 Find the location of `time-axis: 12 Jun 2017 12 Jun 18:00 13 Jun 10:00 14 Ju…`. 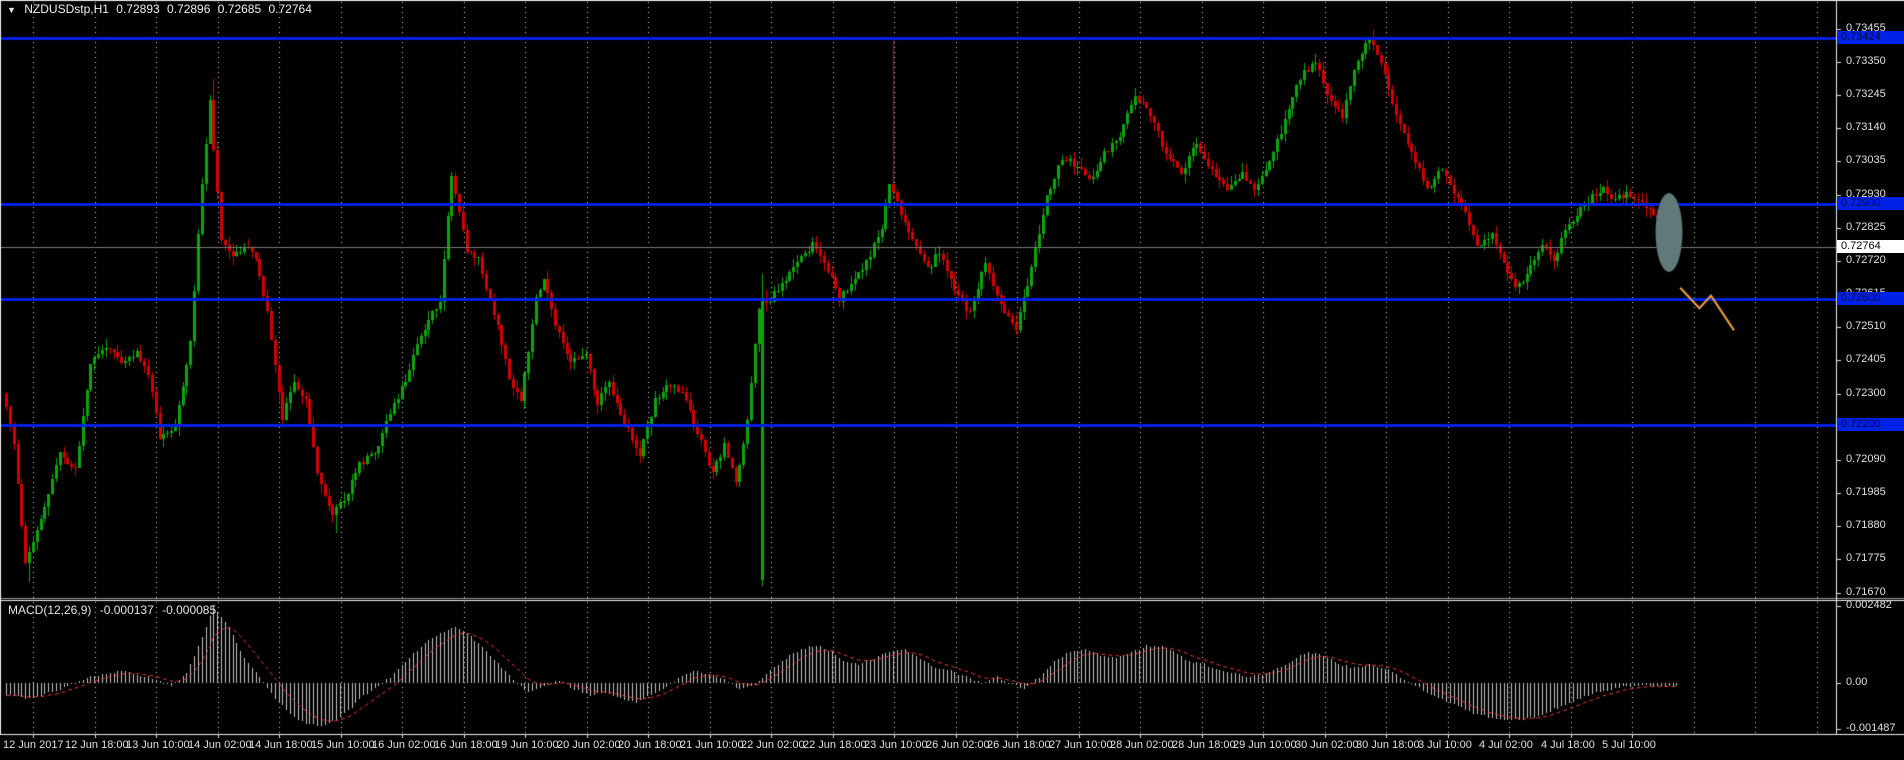

time-axis: 12 Jun 2017 12 Jun 18:00 13 Jun 10:00 14 Ju… is located at coordinates (952, 747).